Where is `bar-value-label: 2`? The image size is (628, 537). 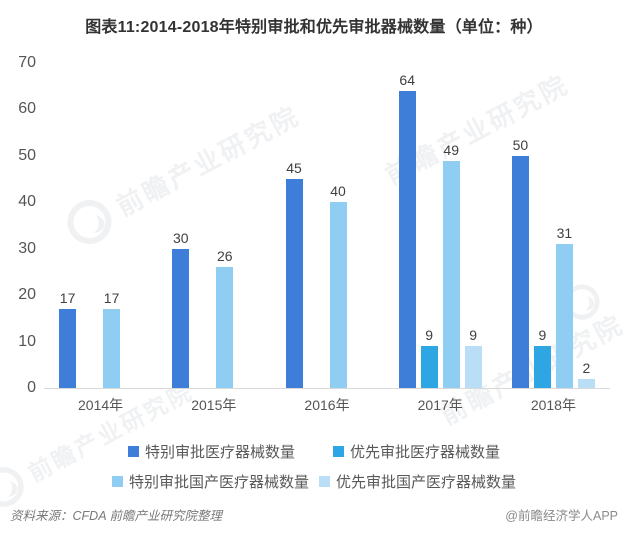
bar-value-label: 2 is located at coordinates (586, 368).